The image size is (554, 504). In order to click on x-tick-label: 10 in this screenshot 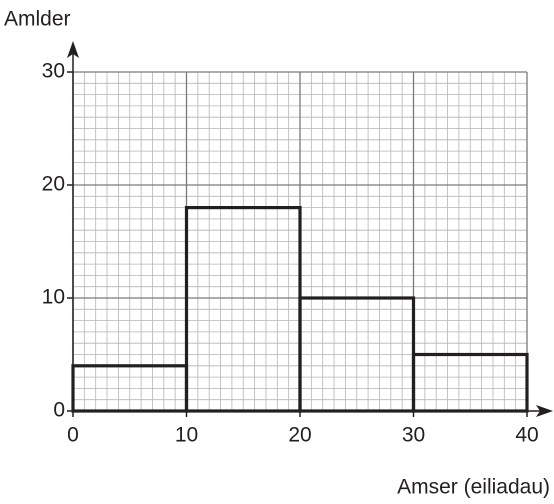, I will do `click(186, 435)`.